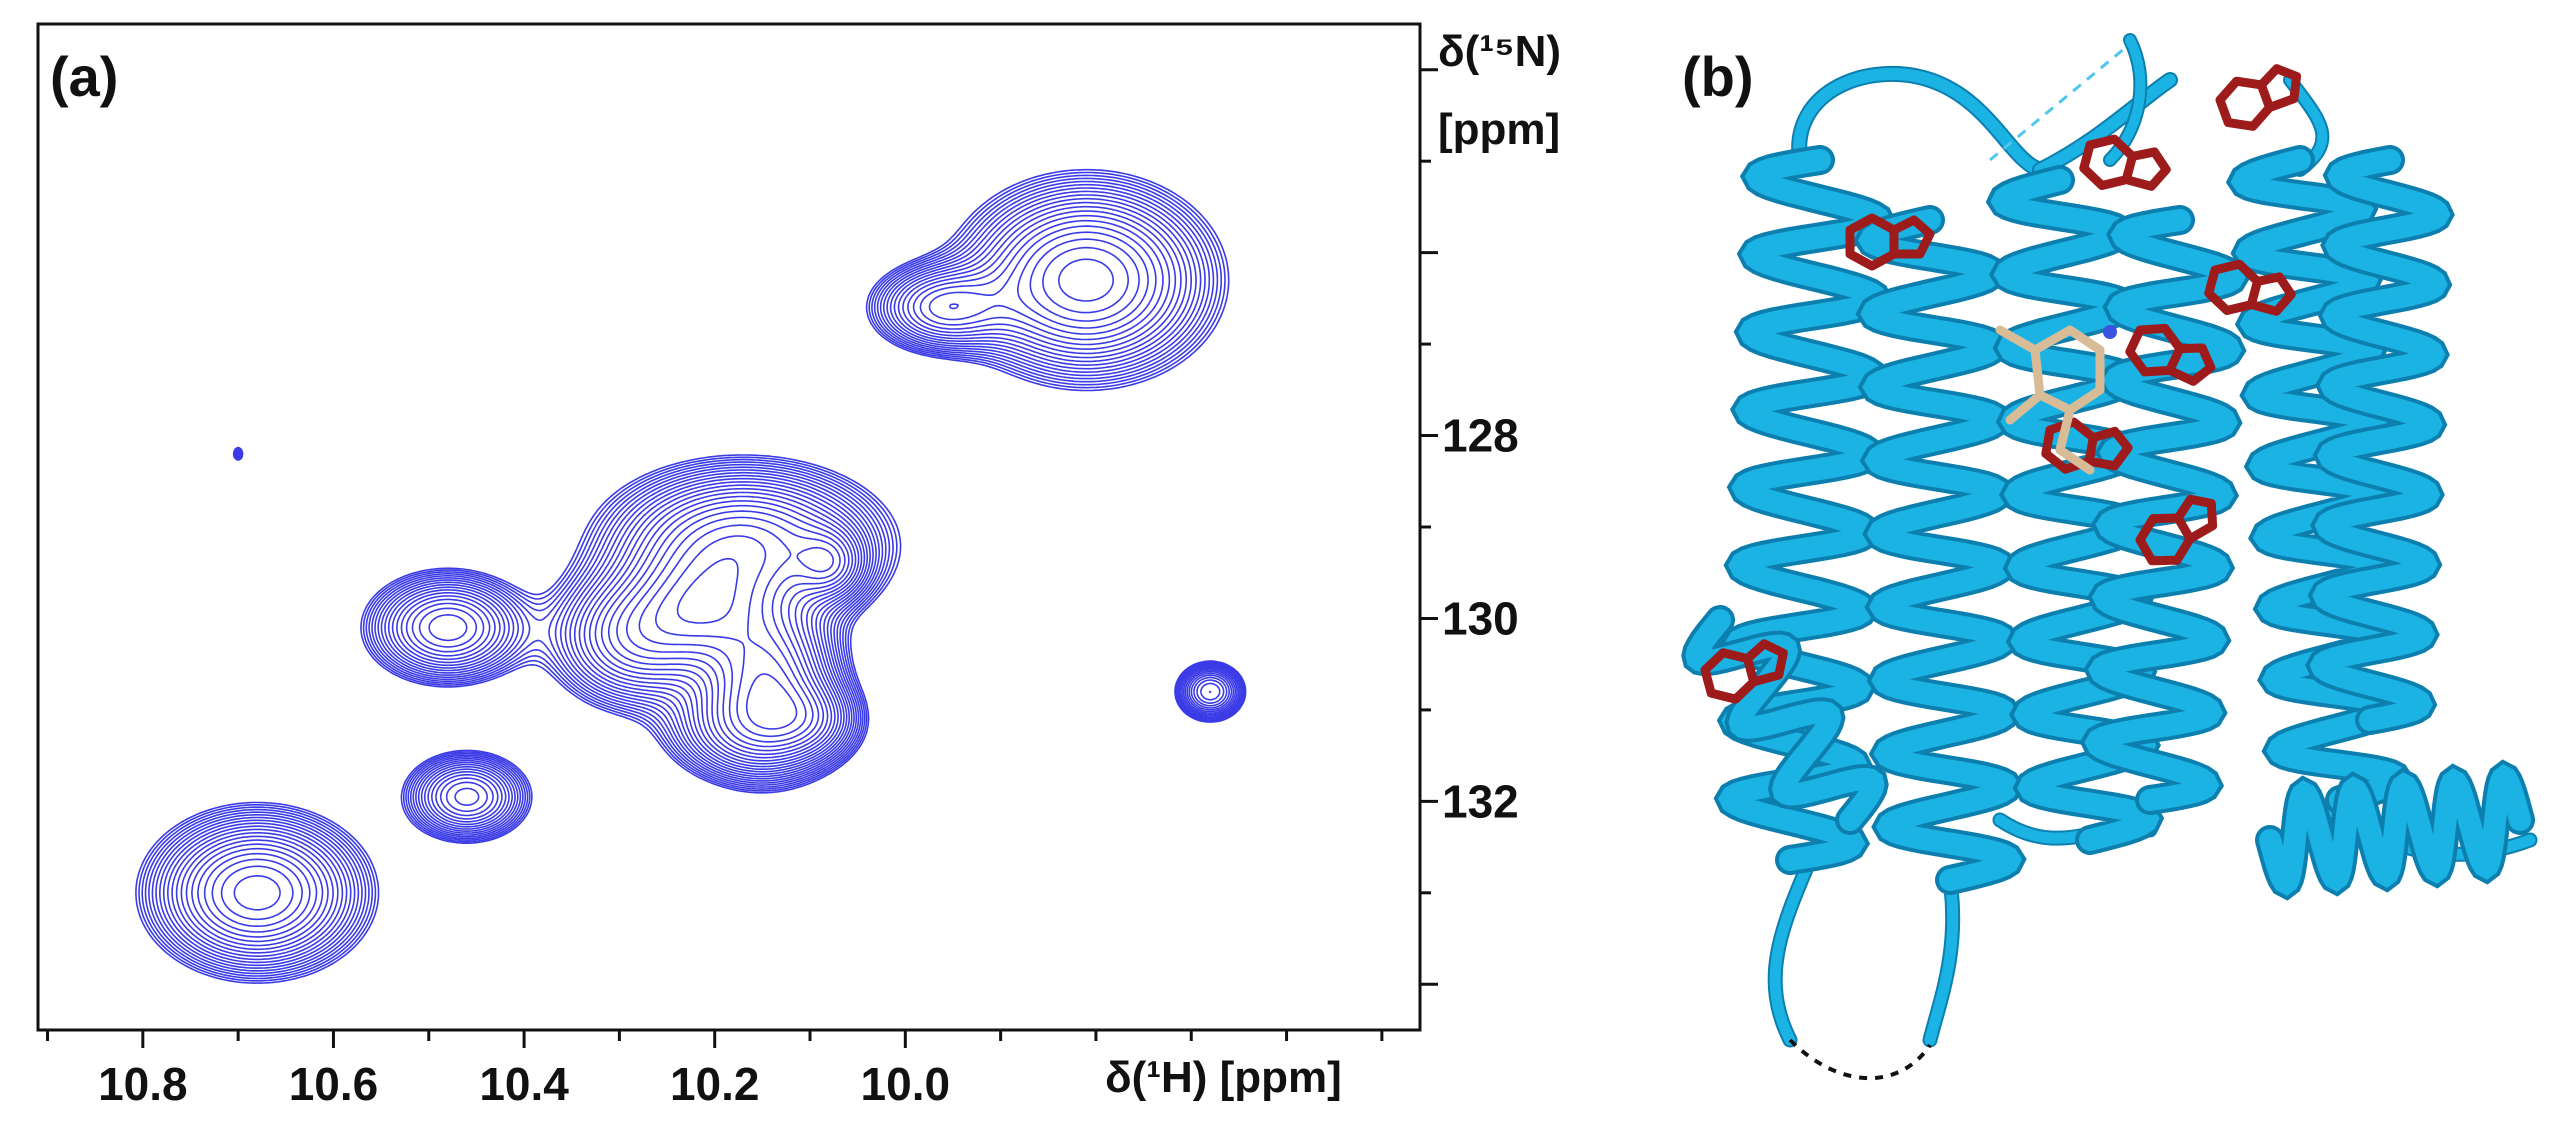 Image resolution: width=2560 pixels, height=1136 pixels. What do you see at coordinates (906, 1084) in the screenshot?
I see `x-tick-label: 10.0` at bounding box center [906, 1084].